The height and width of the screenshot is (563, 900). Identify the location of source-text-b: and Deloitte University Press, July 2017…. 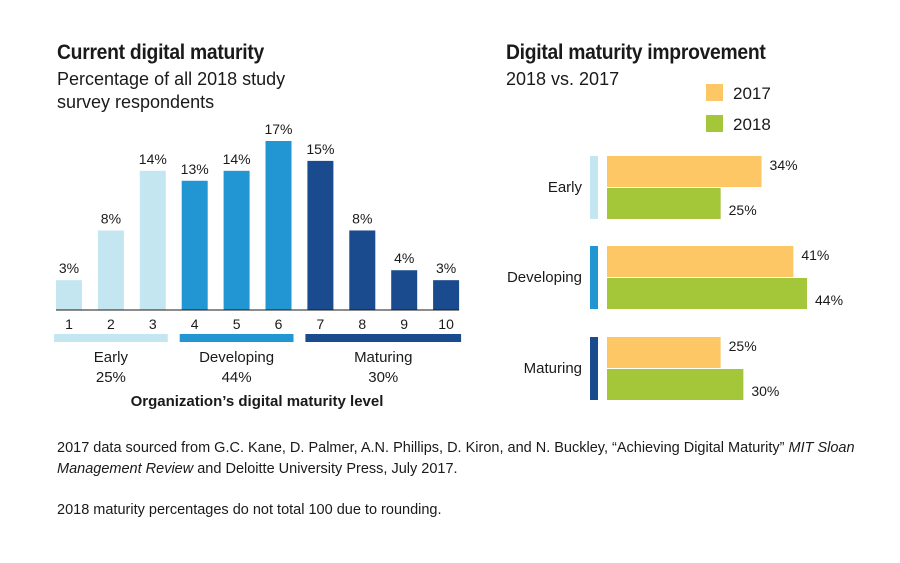
(325, 469).